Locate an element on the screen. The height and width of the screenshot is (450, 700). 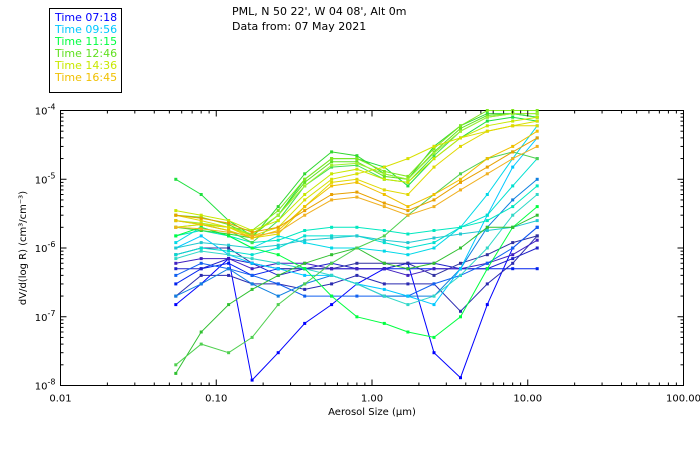
y-tick-label: 10⁻⁴ is located at coordinates (45, 110).